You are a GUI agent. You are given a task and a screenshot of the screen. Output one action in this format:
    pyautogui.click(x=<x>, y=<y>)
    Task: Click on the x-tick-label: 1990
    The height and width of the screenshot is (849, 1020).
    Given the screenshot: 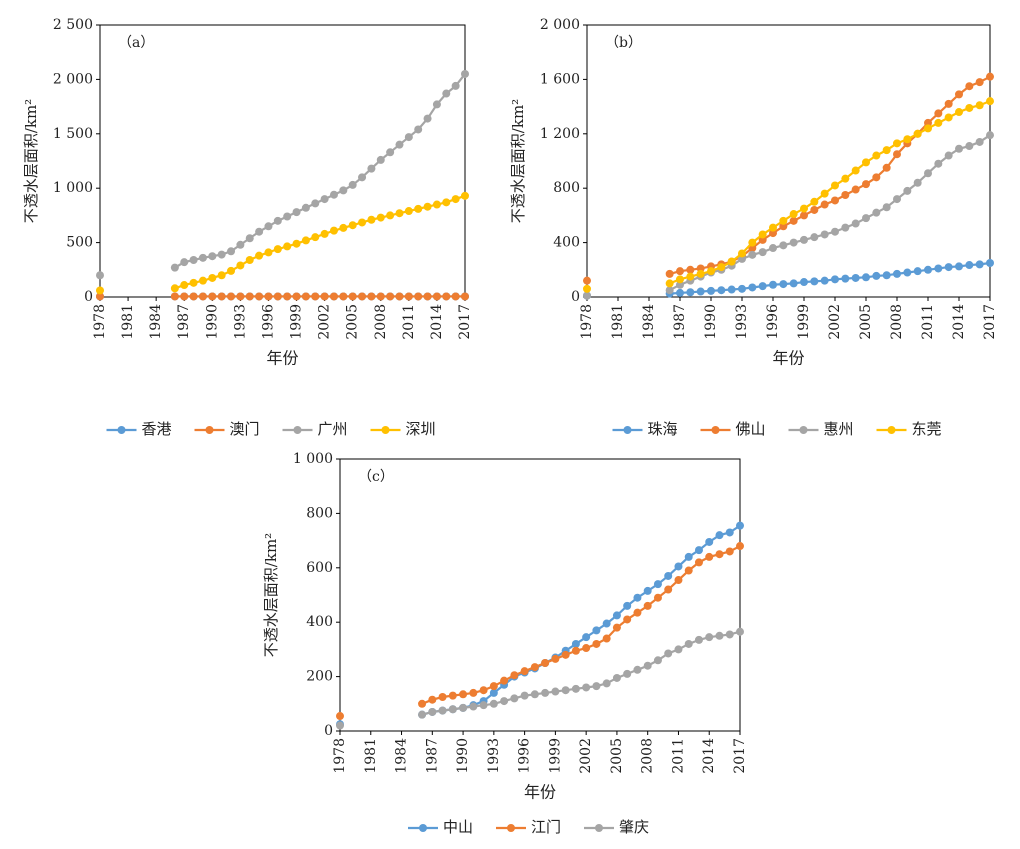 What is the action you would take?
    pyautogui.click(x=212, y=322)
    